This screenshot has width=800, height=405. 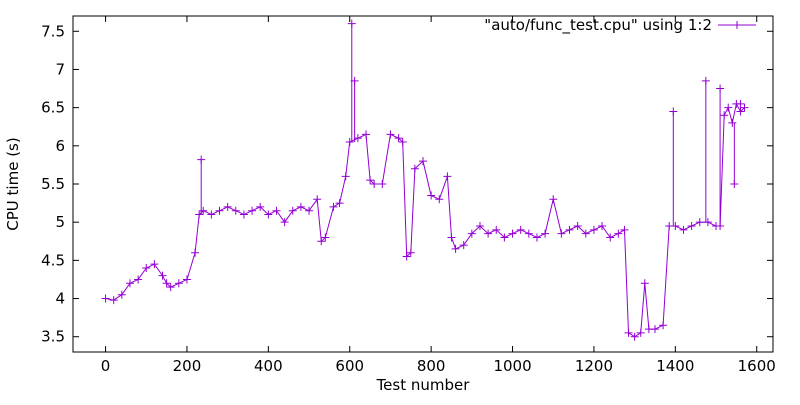 I want to click on legend: "auto/func_test.cpu" using 1:2, so click(x=620, y=25).